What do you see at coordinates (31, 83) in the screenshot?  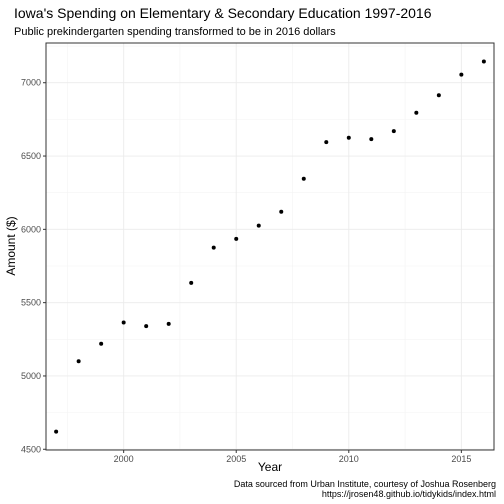 I see `y-tick-label: 7000` at bounding box center [31, 83].